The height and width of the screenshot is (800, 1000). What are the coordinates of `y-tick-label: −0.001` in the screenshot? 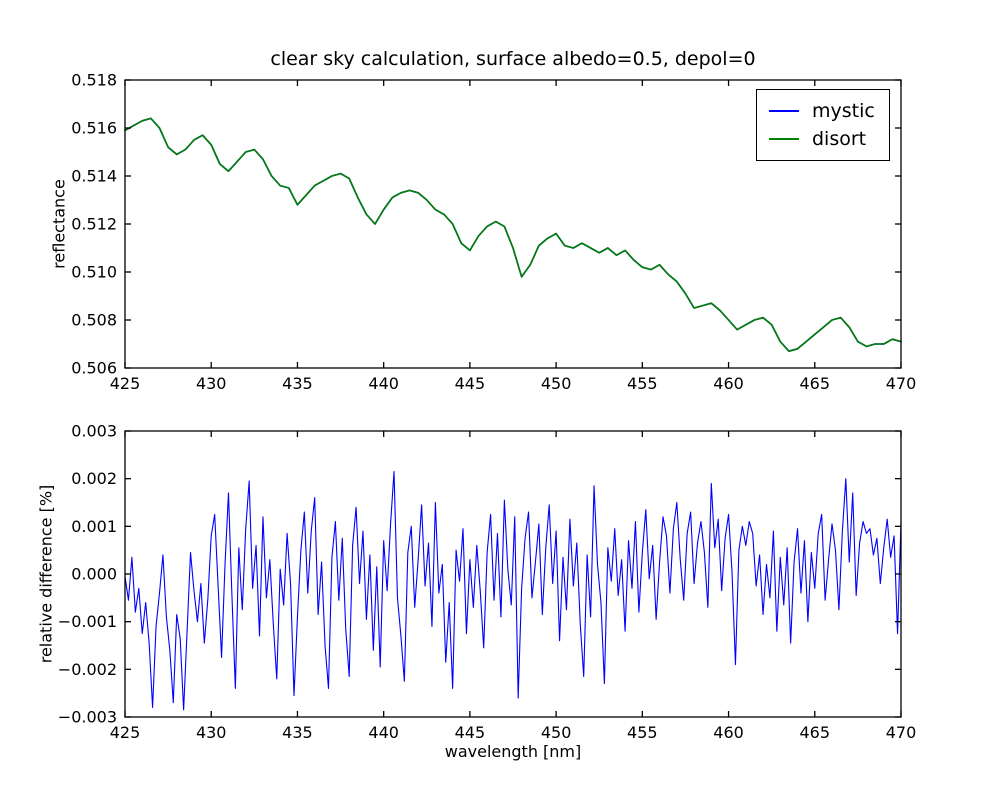 It's located at (87, 621).